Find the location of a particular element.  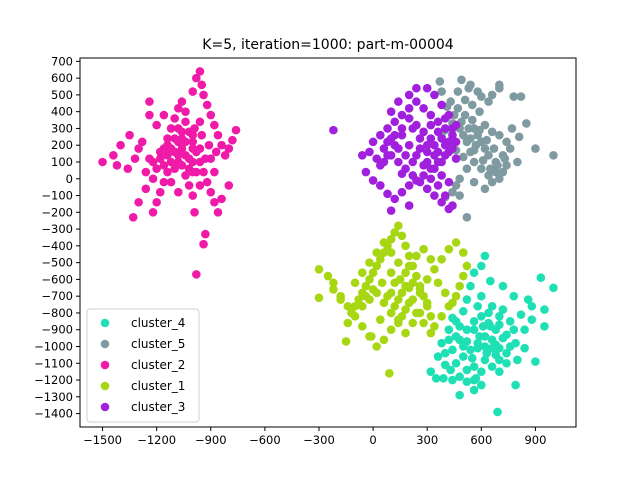

legend-label-cluster_4: cluster_4 is located at coordinates (158, 323).